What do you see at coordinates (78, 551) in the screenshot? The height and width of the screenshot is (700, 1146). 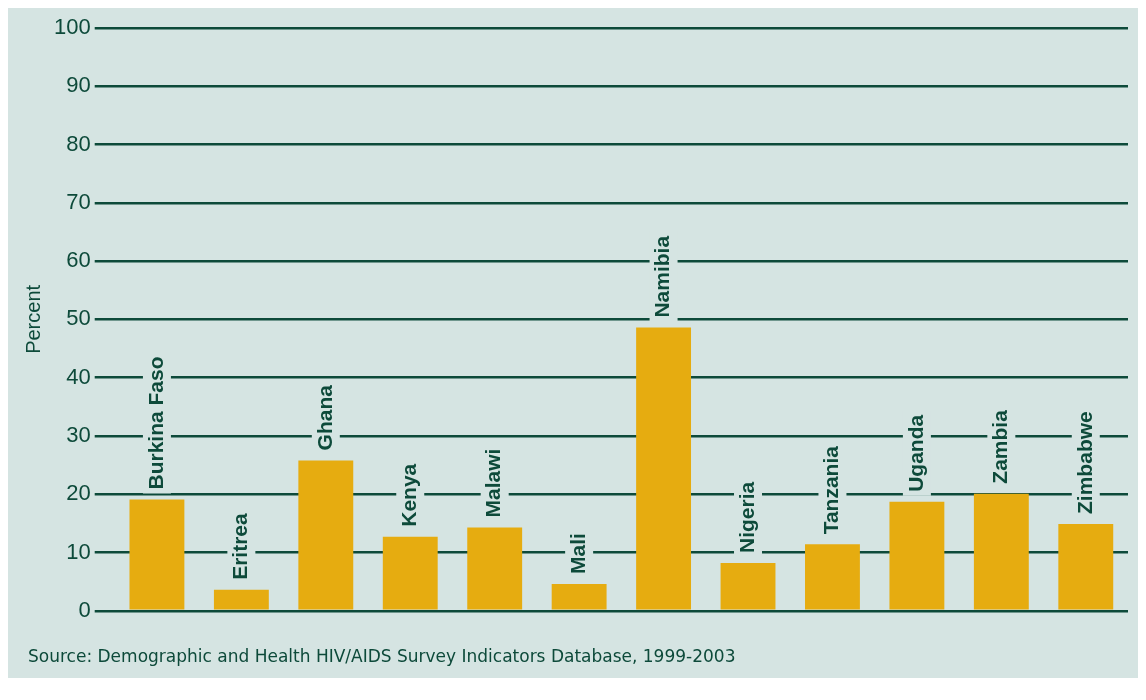 I see `y-tick-label: 10` at bounding box center [78, 551].